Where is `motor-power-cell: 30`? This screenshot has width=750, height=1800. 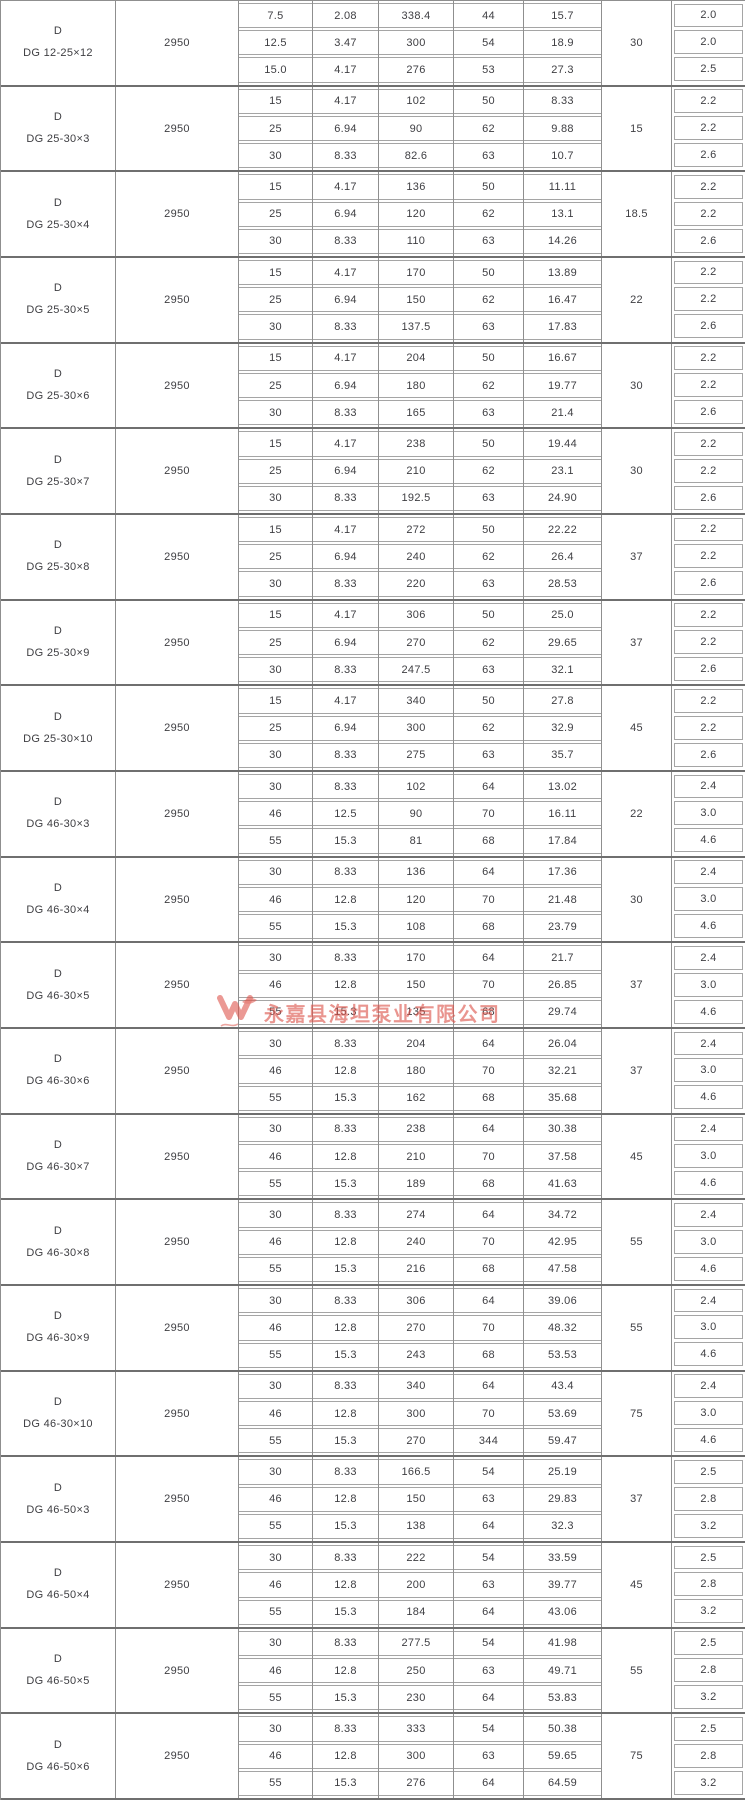 motor-power-cell: 30 is located at coordinates (637, 385).